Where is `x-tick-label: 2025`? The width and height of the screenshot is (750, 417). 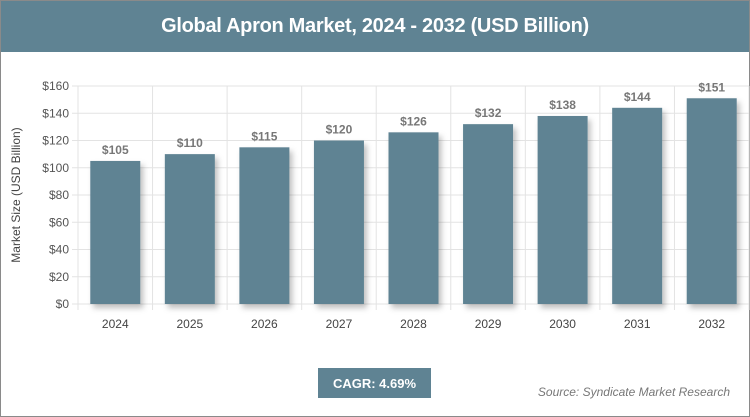 x-tick-label: 2025 is located at coordinates (189, 324).